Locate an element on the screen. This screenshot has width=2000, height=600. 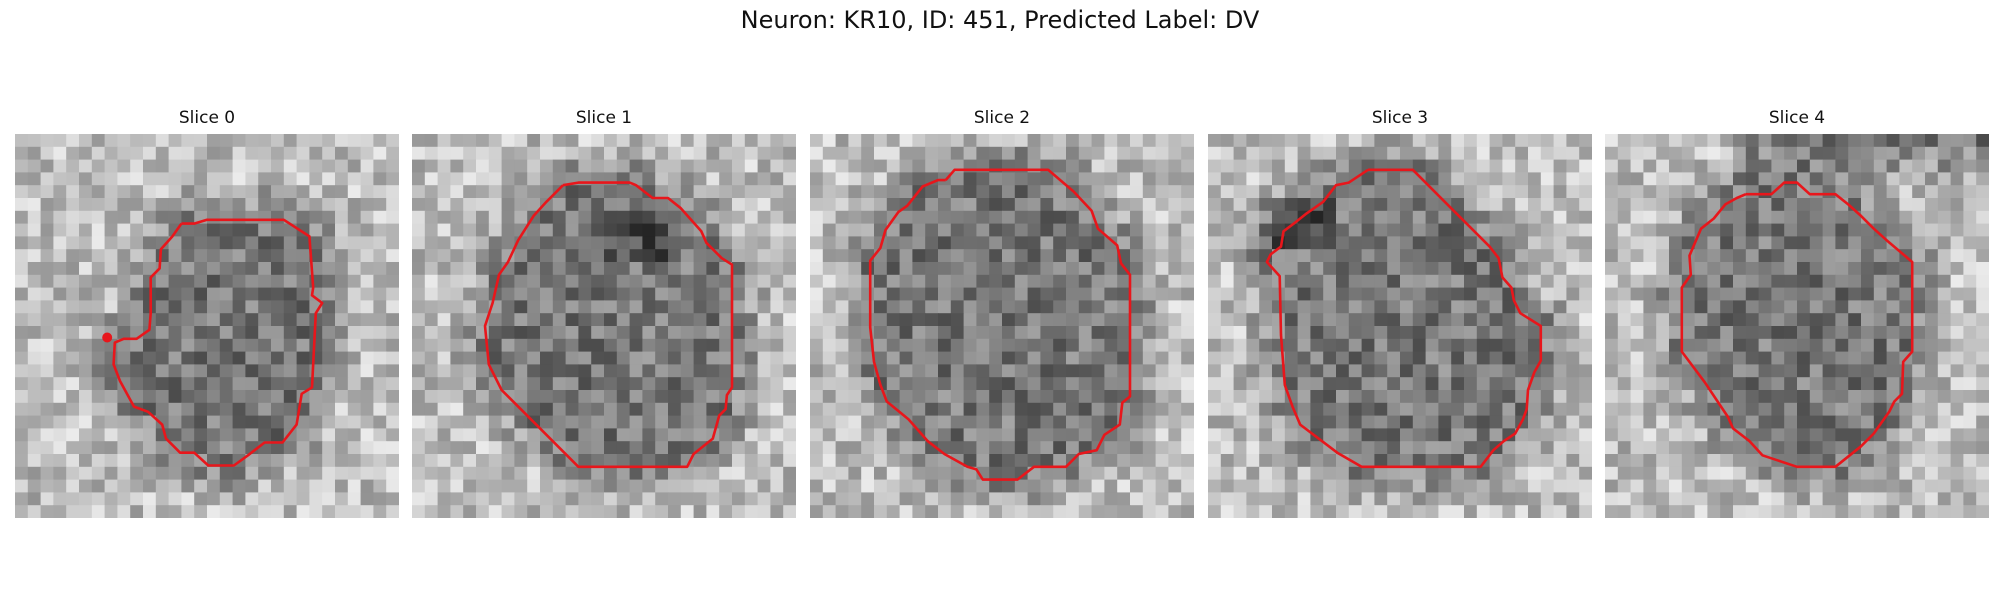
marker-dot is located at coordinates (107, 337).